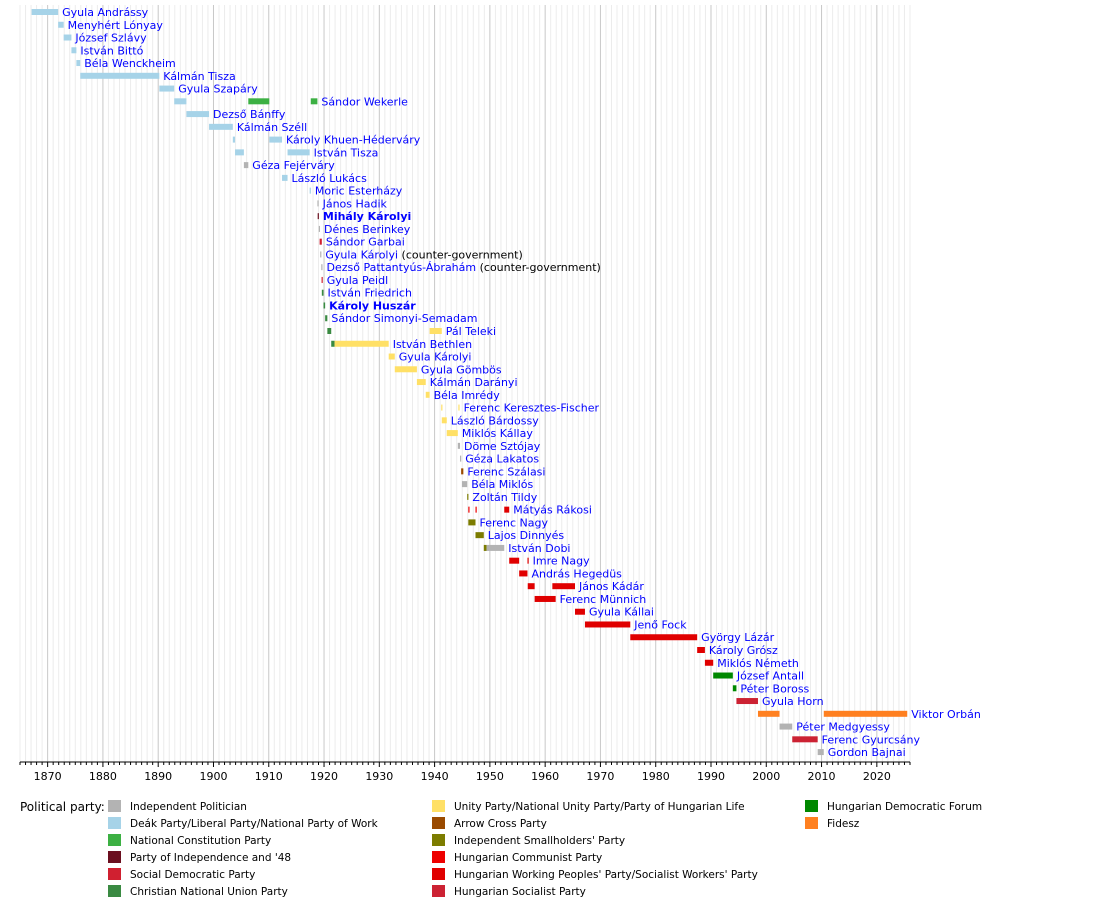 The image size is (1100, 902). Describe the element at coordinates (758, 663) in the screenshot. I see `pm-label: Miklós Németh` at that location.